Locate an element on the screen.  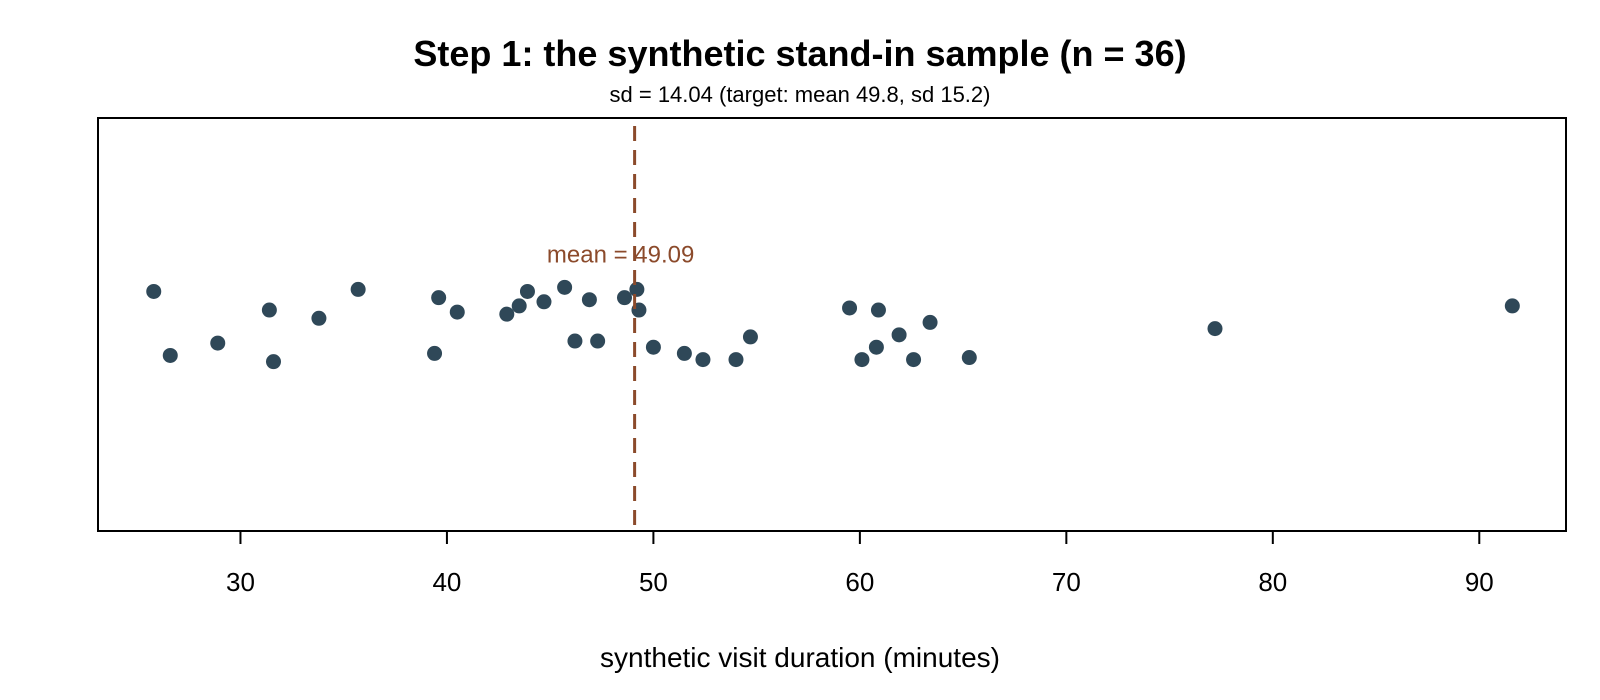
chart-subtitle: sd = 14.04 (target: mean 49.8, sd 15.2) is located at coordinates (800, 94).